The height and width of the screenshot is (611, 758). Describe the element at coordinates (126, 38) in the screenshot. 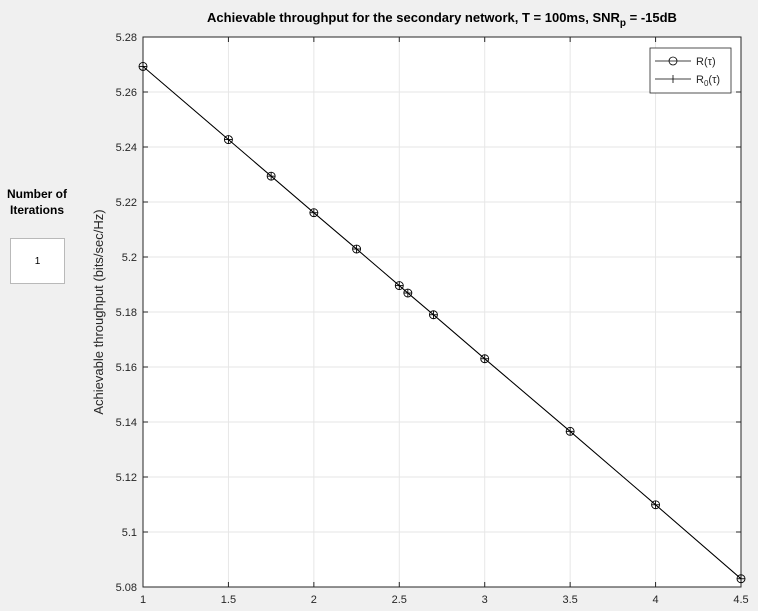

I see `y-tick-label: 5.28` at that location.